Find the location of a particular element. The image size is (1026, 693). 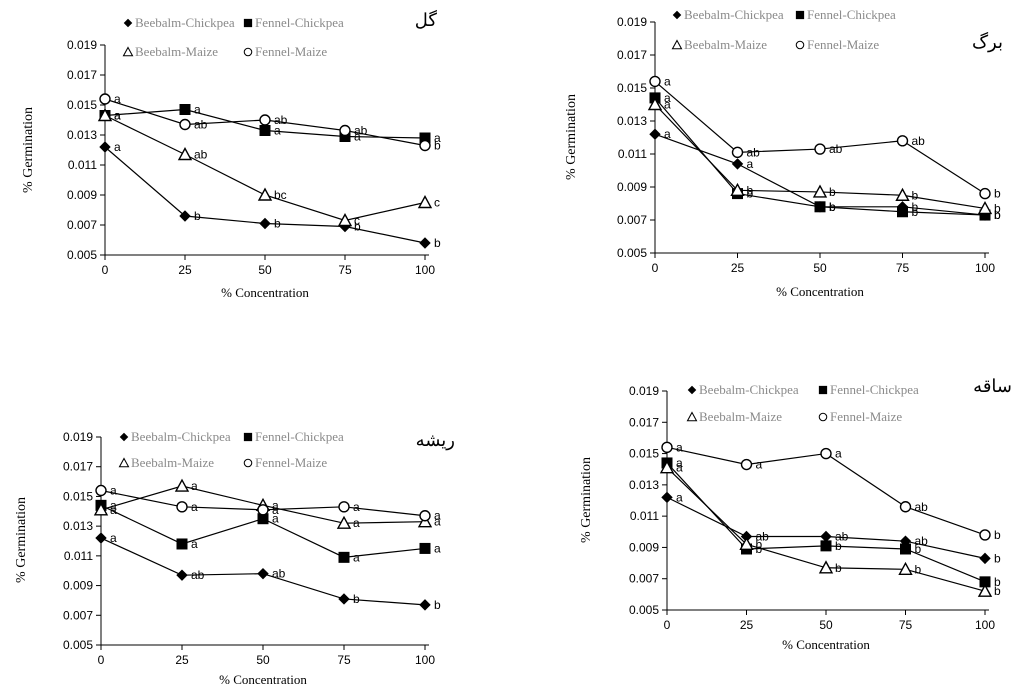

y-tick-label: 0.007 is located at coordinates (82, 225).